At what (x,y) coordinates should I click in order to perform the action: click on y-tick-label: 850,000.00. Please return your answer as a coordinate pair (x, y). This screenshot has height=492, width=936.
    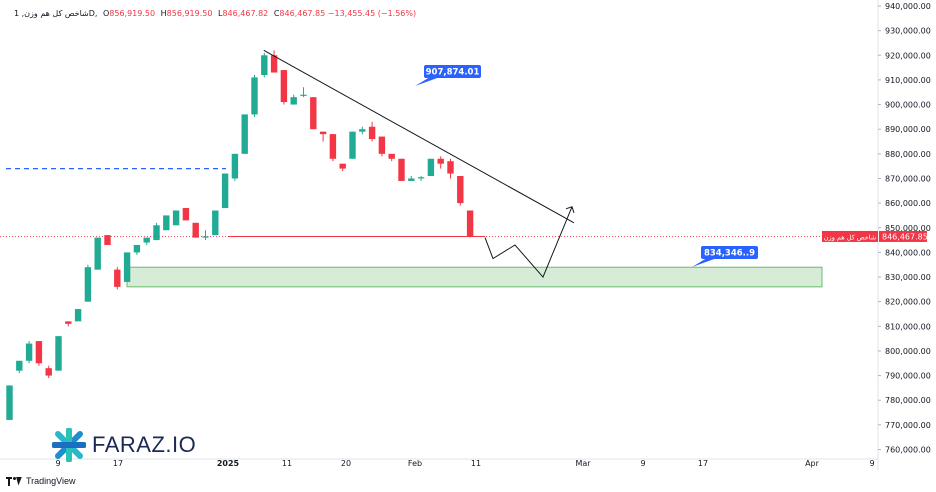
    Looking at the image, I should click on (908, 228).